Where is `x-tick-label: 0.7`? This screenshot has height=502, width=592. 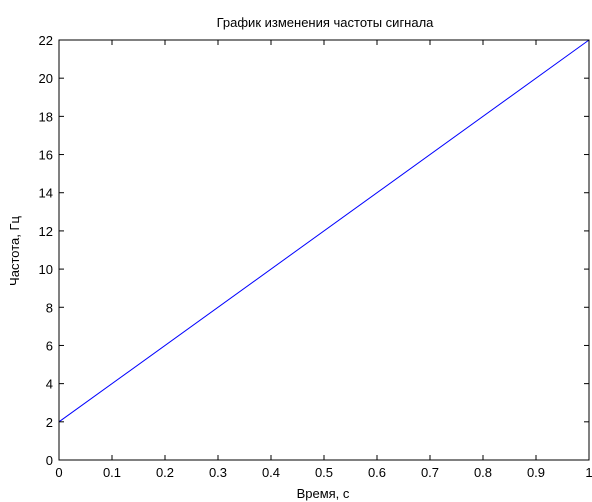 x-tick-label: 0.7 is located at coordinates (430, 472).